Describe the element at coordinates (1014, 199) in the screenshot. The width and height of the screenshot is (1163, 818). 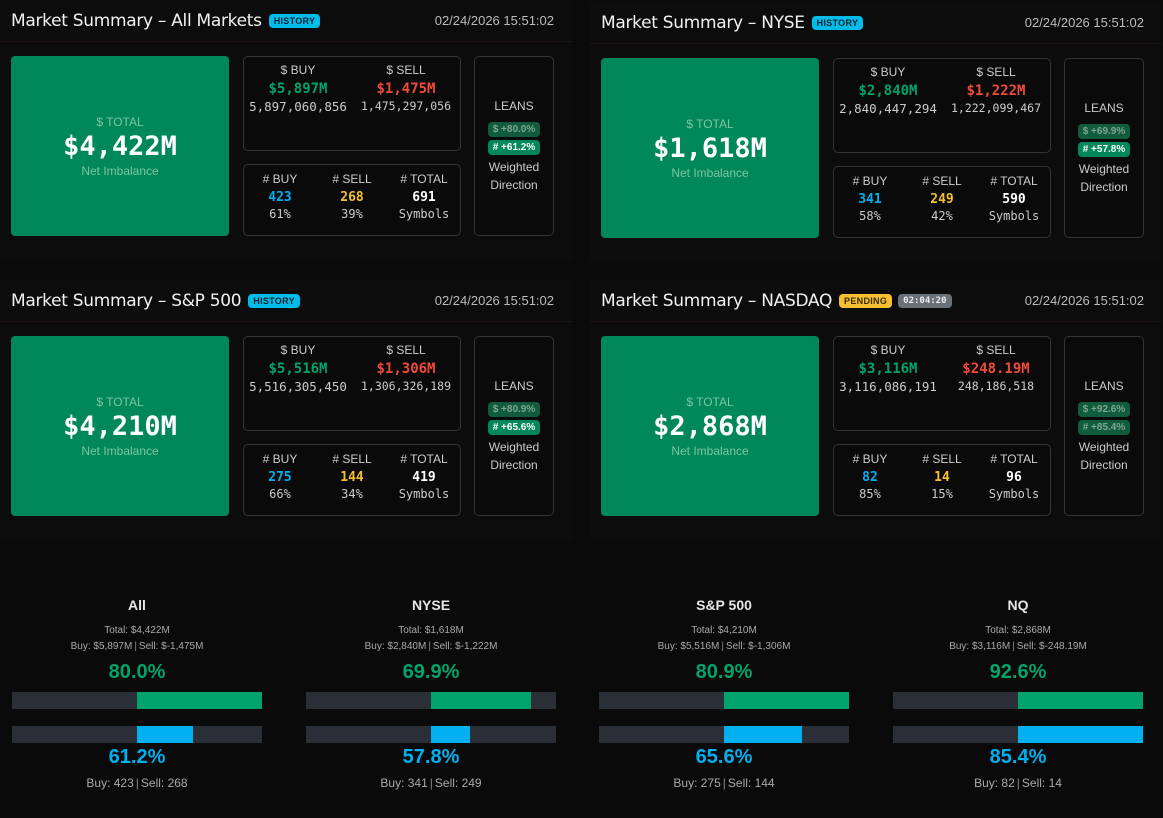
I see `count-total-value: 590` at that location.